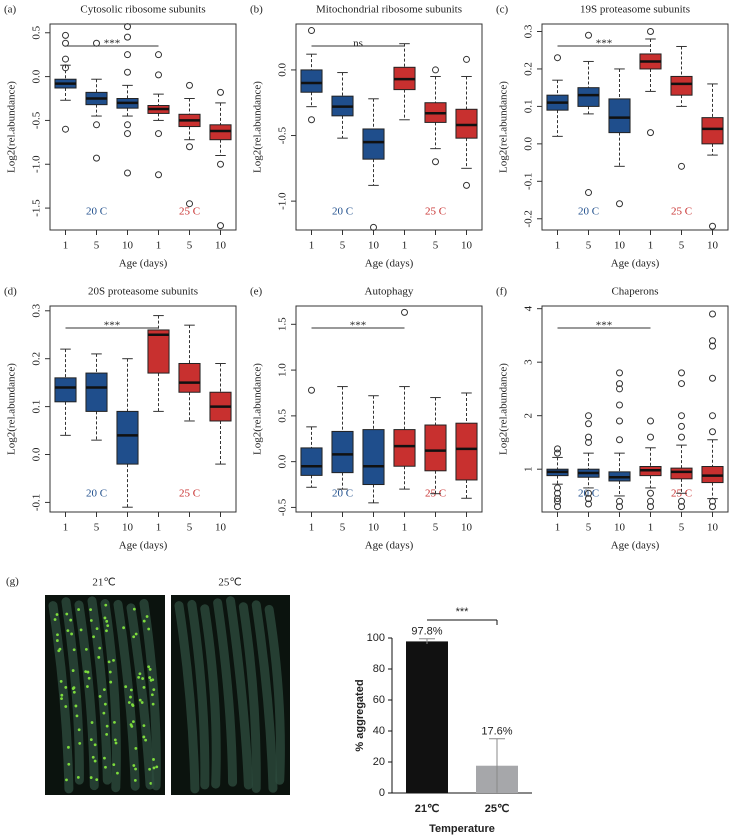 The height and width of the screenshot is (839, 739). I want to click on y-tick-label: 60, so click(379, 700).